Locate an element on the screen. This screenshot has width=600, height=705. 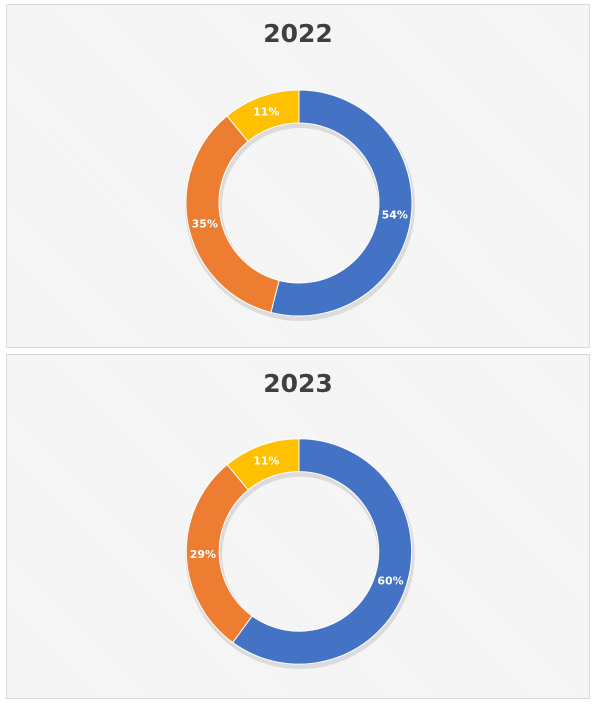
data-label-1: 54% is located at coordinates (395, 215).